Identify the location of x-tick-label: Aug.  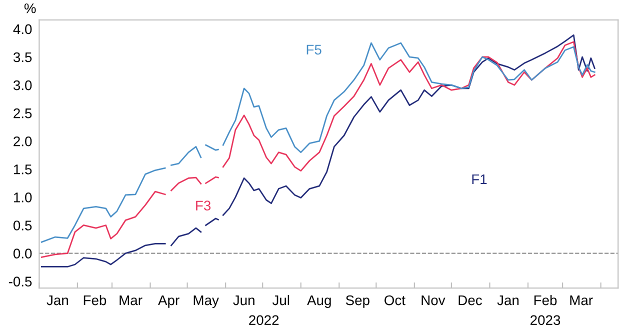
(319, 302).